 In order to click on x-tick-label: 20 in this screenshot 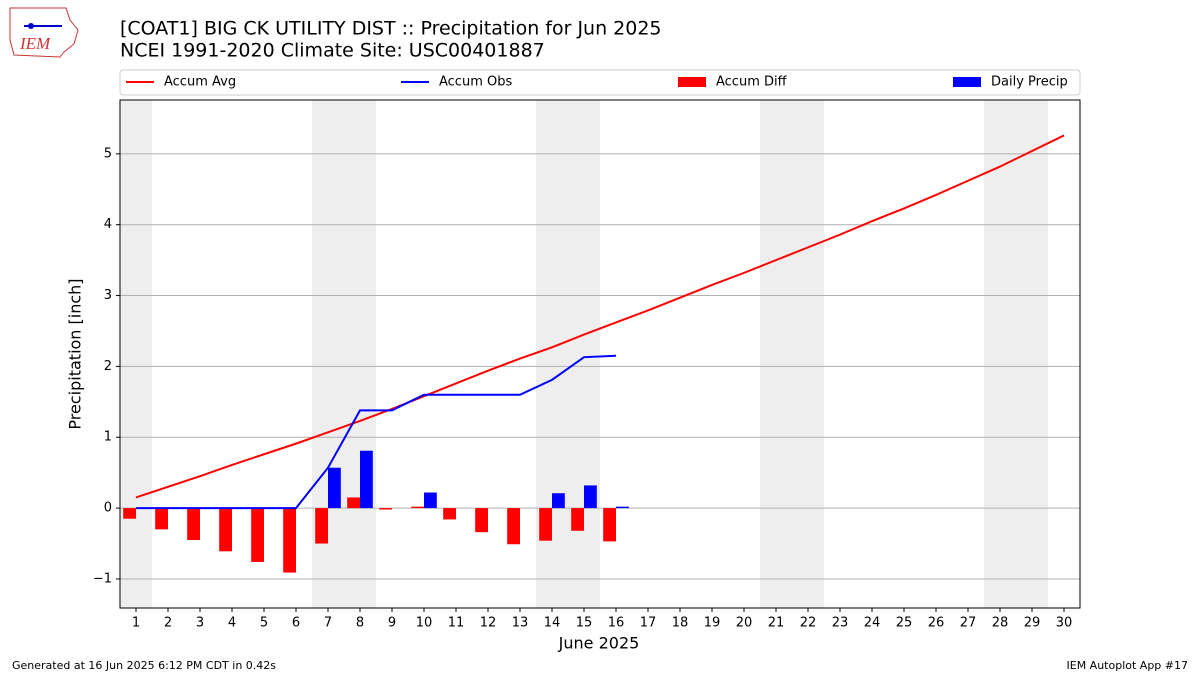, I will do `click(744, 623)`.